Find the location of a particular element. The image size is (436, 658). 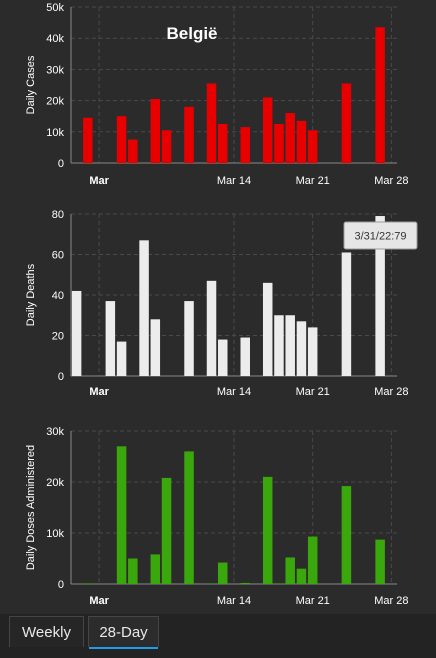

tooltip-text: 3/31/22:79 is located at coordinates (381, 237).